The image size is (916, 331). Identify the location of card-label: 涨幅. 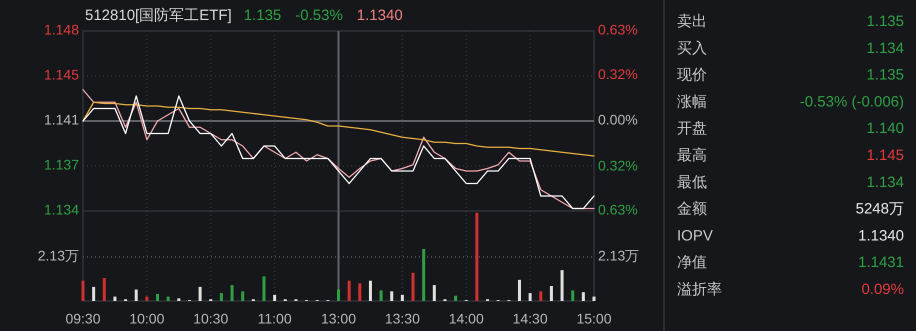
(692, 101).